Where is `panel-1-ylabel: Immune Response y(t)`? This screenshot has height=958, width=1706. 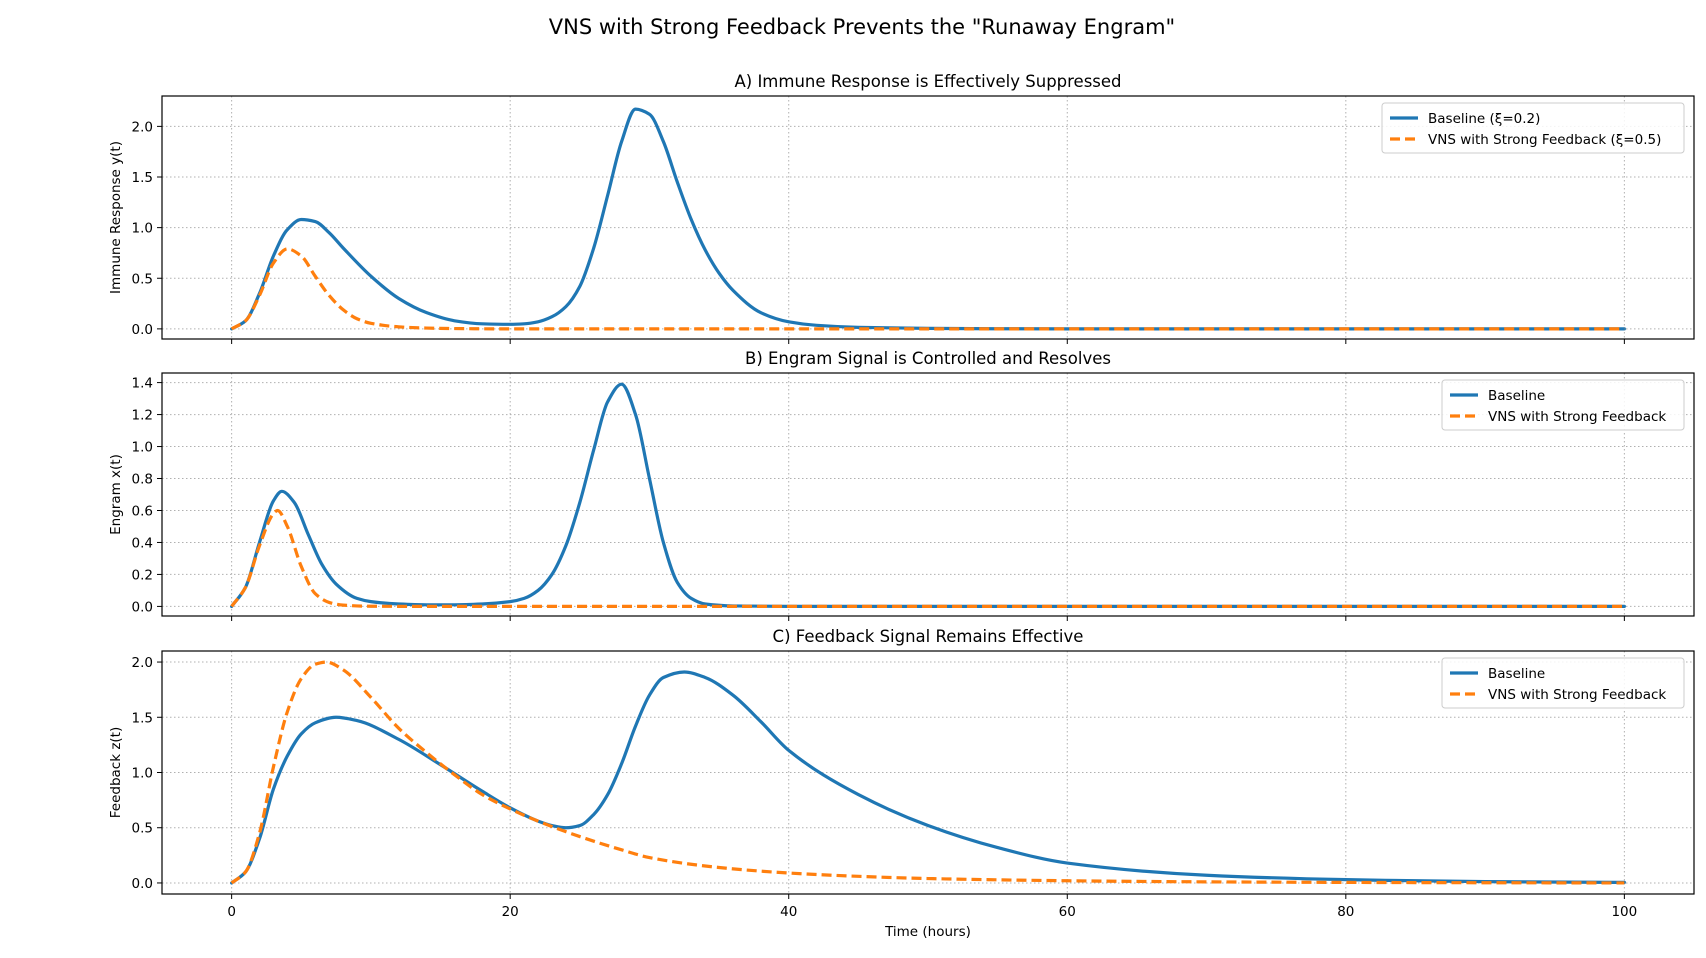
panel-1-ylabel: Immune Response y(t) is located at coordinates (116, 217).